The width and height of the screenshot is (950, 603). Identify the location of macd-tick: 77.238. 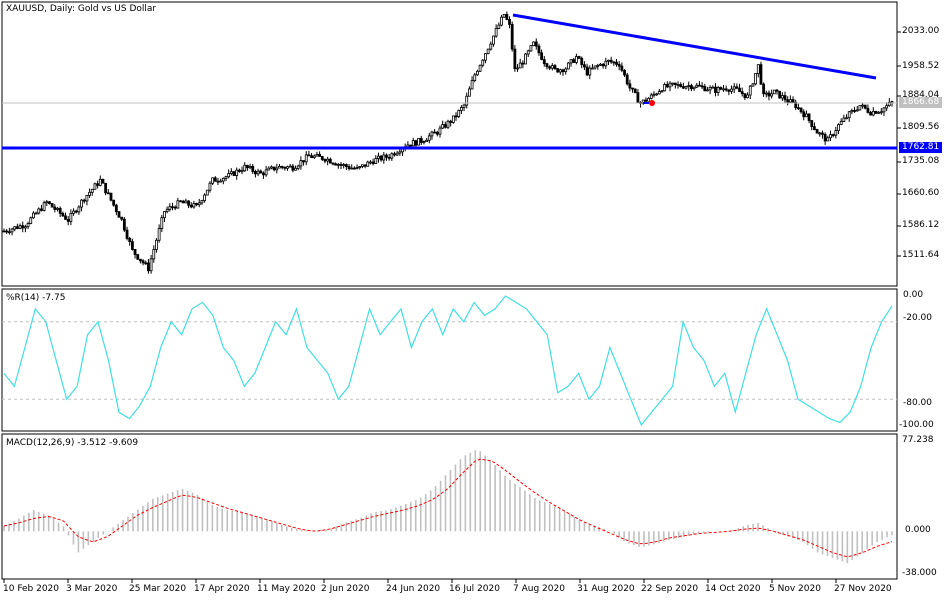
(918, 440).